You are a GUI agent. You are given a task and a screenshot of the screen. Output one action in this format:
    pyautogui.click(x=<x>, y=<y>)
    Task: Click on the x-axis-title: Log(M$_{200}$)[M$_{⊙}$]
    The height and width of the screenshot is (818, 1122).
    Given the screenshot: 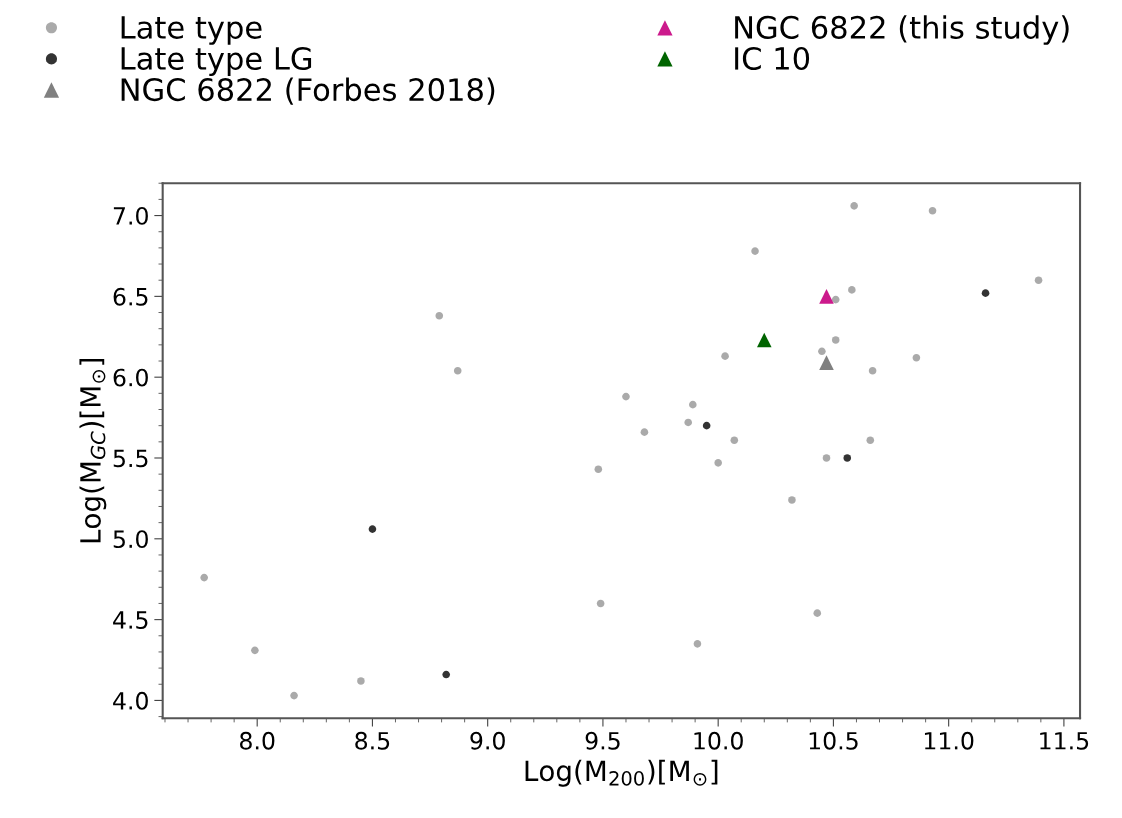 What is the action you would take?
    pyautogui.click(x=621, y=773)
    